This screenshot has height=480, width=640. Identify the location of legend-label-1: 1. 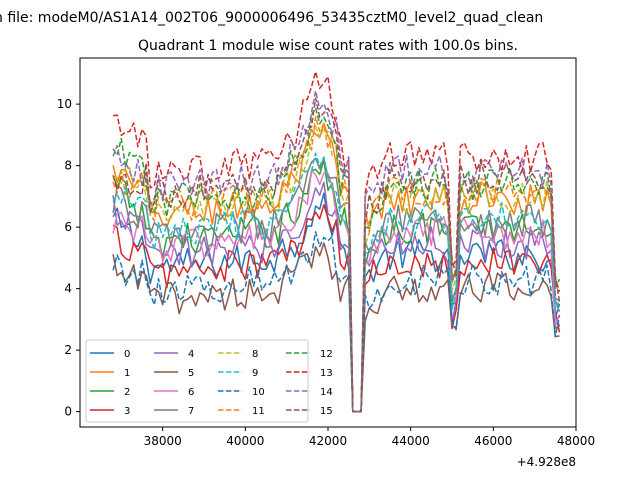
(127, 373).